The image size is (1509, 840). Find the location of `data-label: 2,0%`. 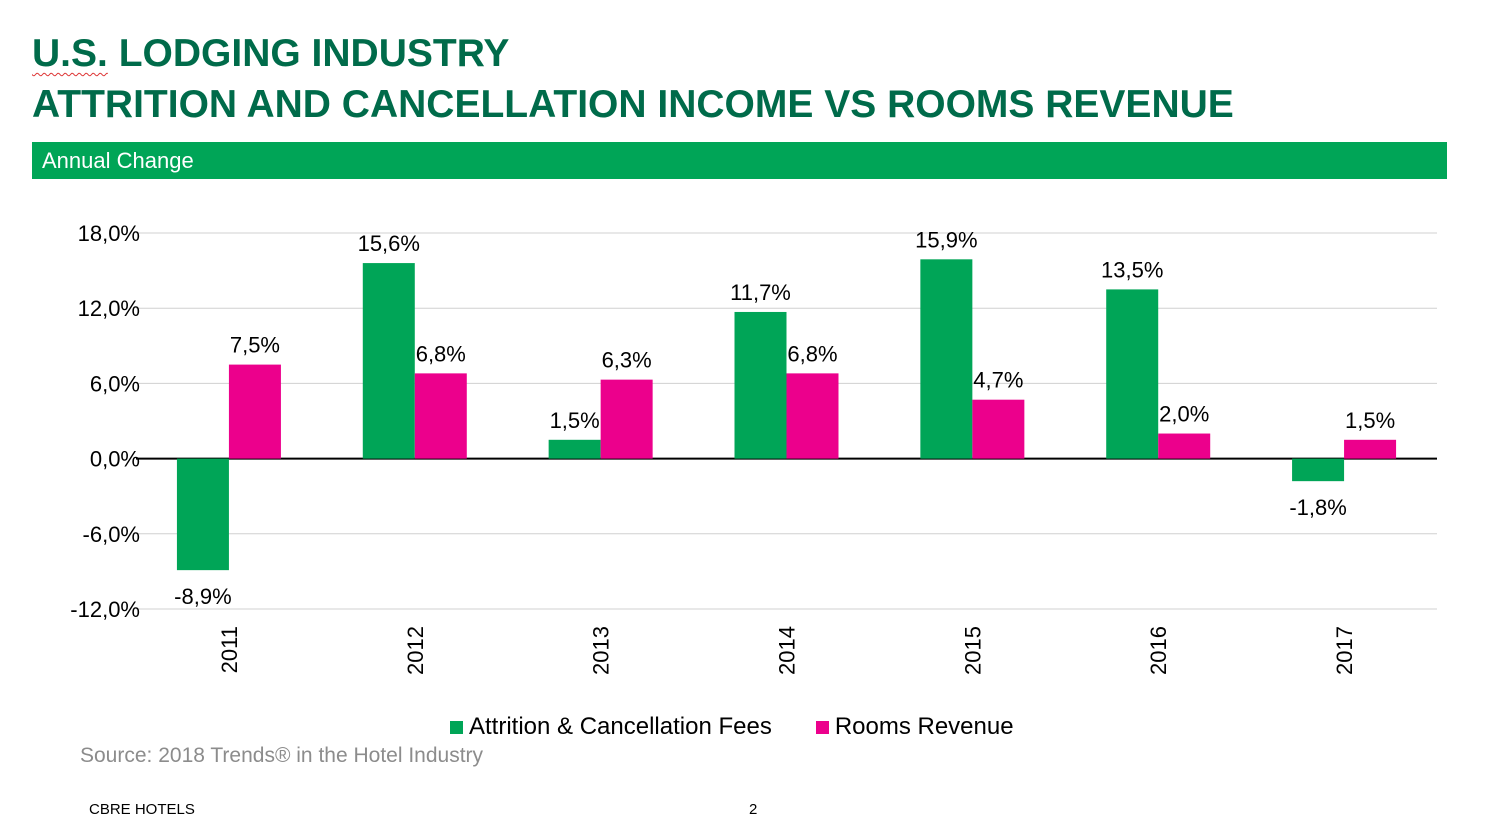

data-label: 2,0% is located at coordinates (1184, 414).